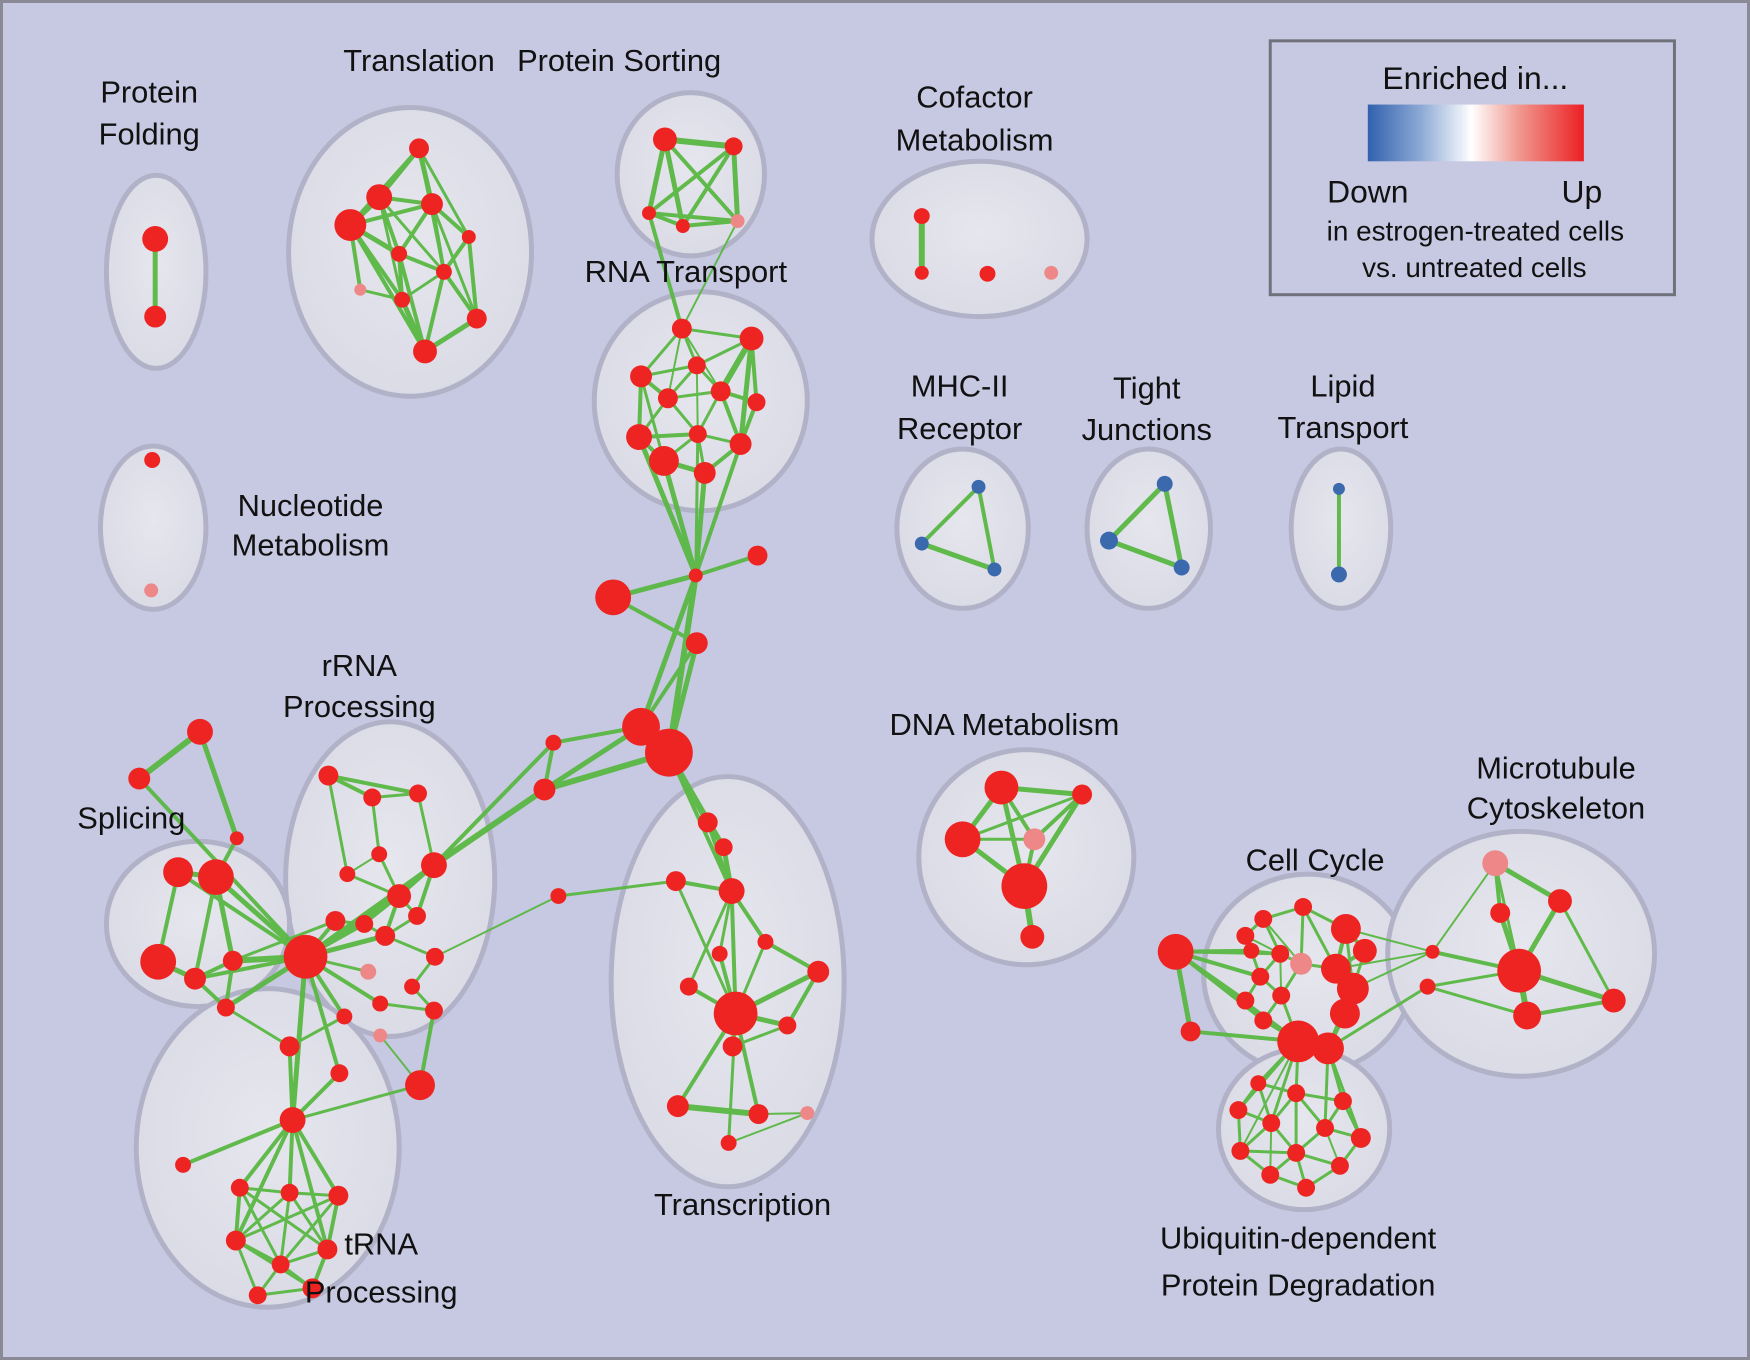 This screenshot has width=1750, height=1360. What do you see at coordinates (443, 271) in the screenshot?
I see `node-tr6` at bounding box center [443, 271].